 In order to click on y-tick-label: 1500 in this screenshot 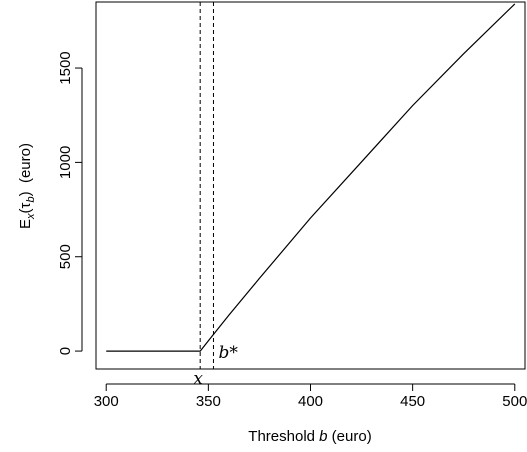, I will do `click(65, 67)`.